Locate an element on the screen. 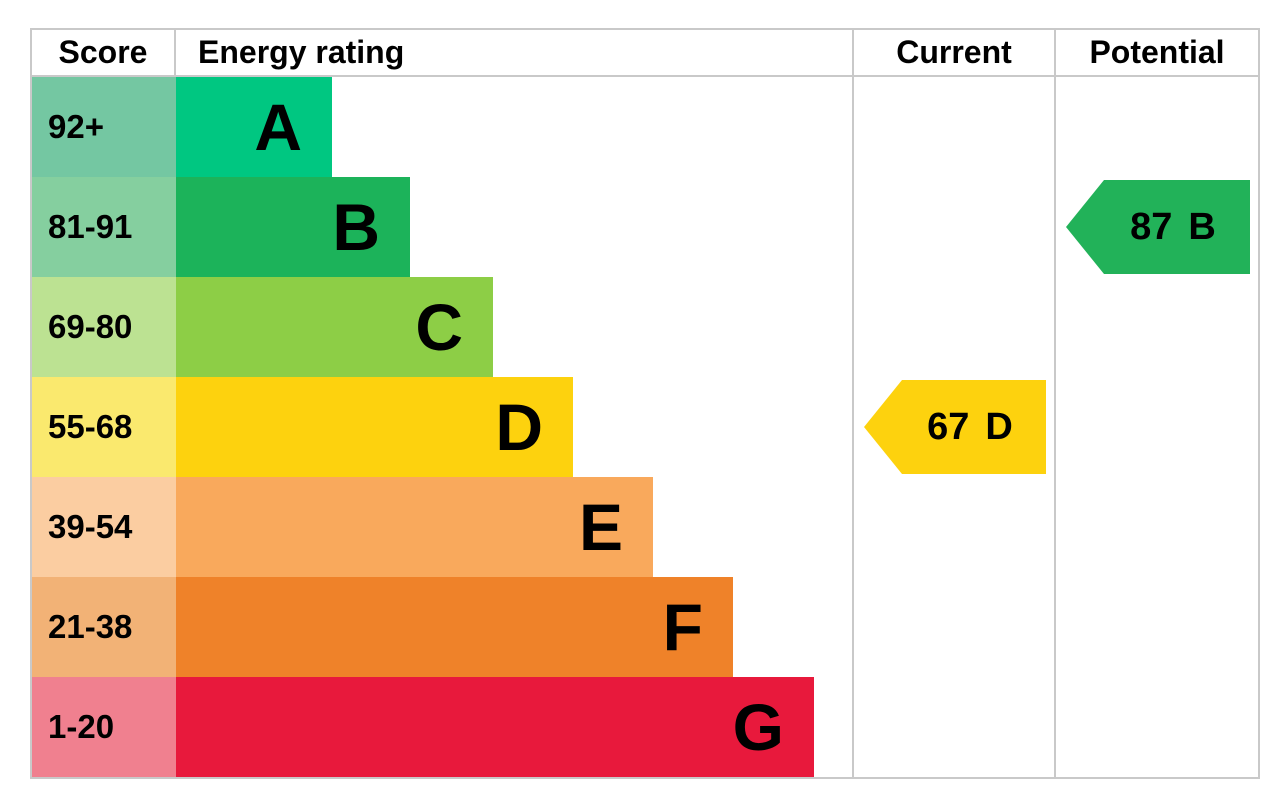 The height and width of the screenshot is (804, 1272). band-row-a: A is located at coordinates (514, 127).